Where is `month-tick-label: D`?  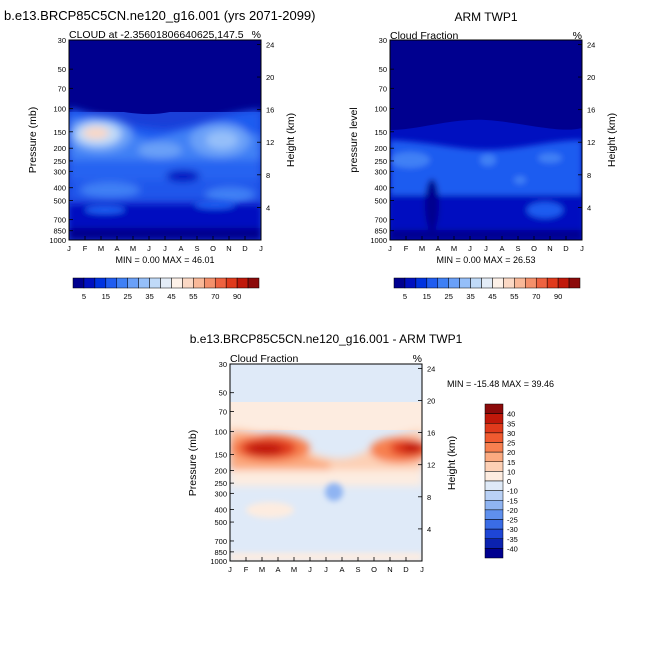 month-tick-label: D is located at coordinates (406, 569).